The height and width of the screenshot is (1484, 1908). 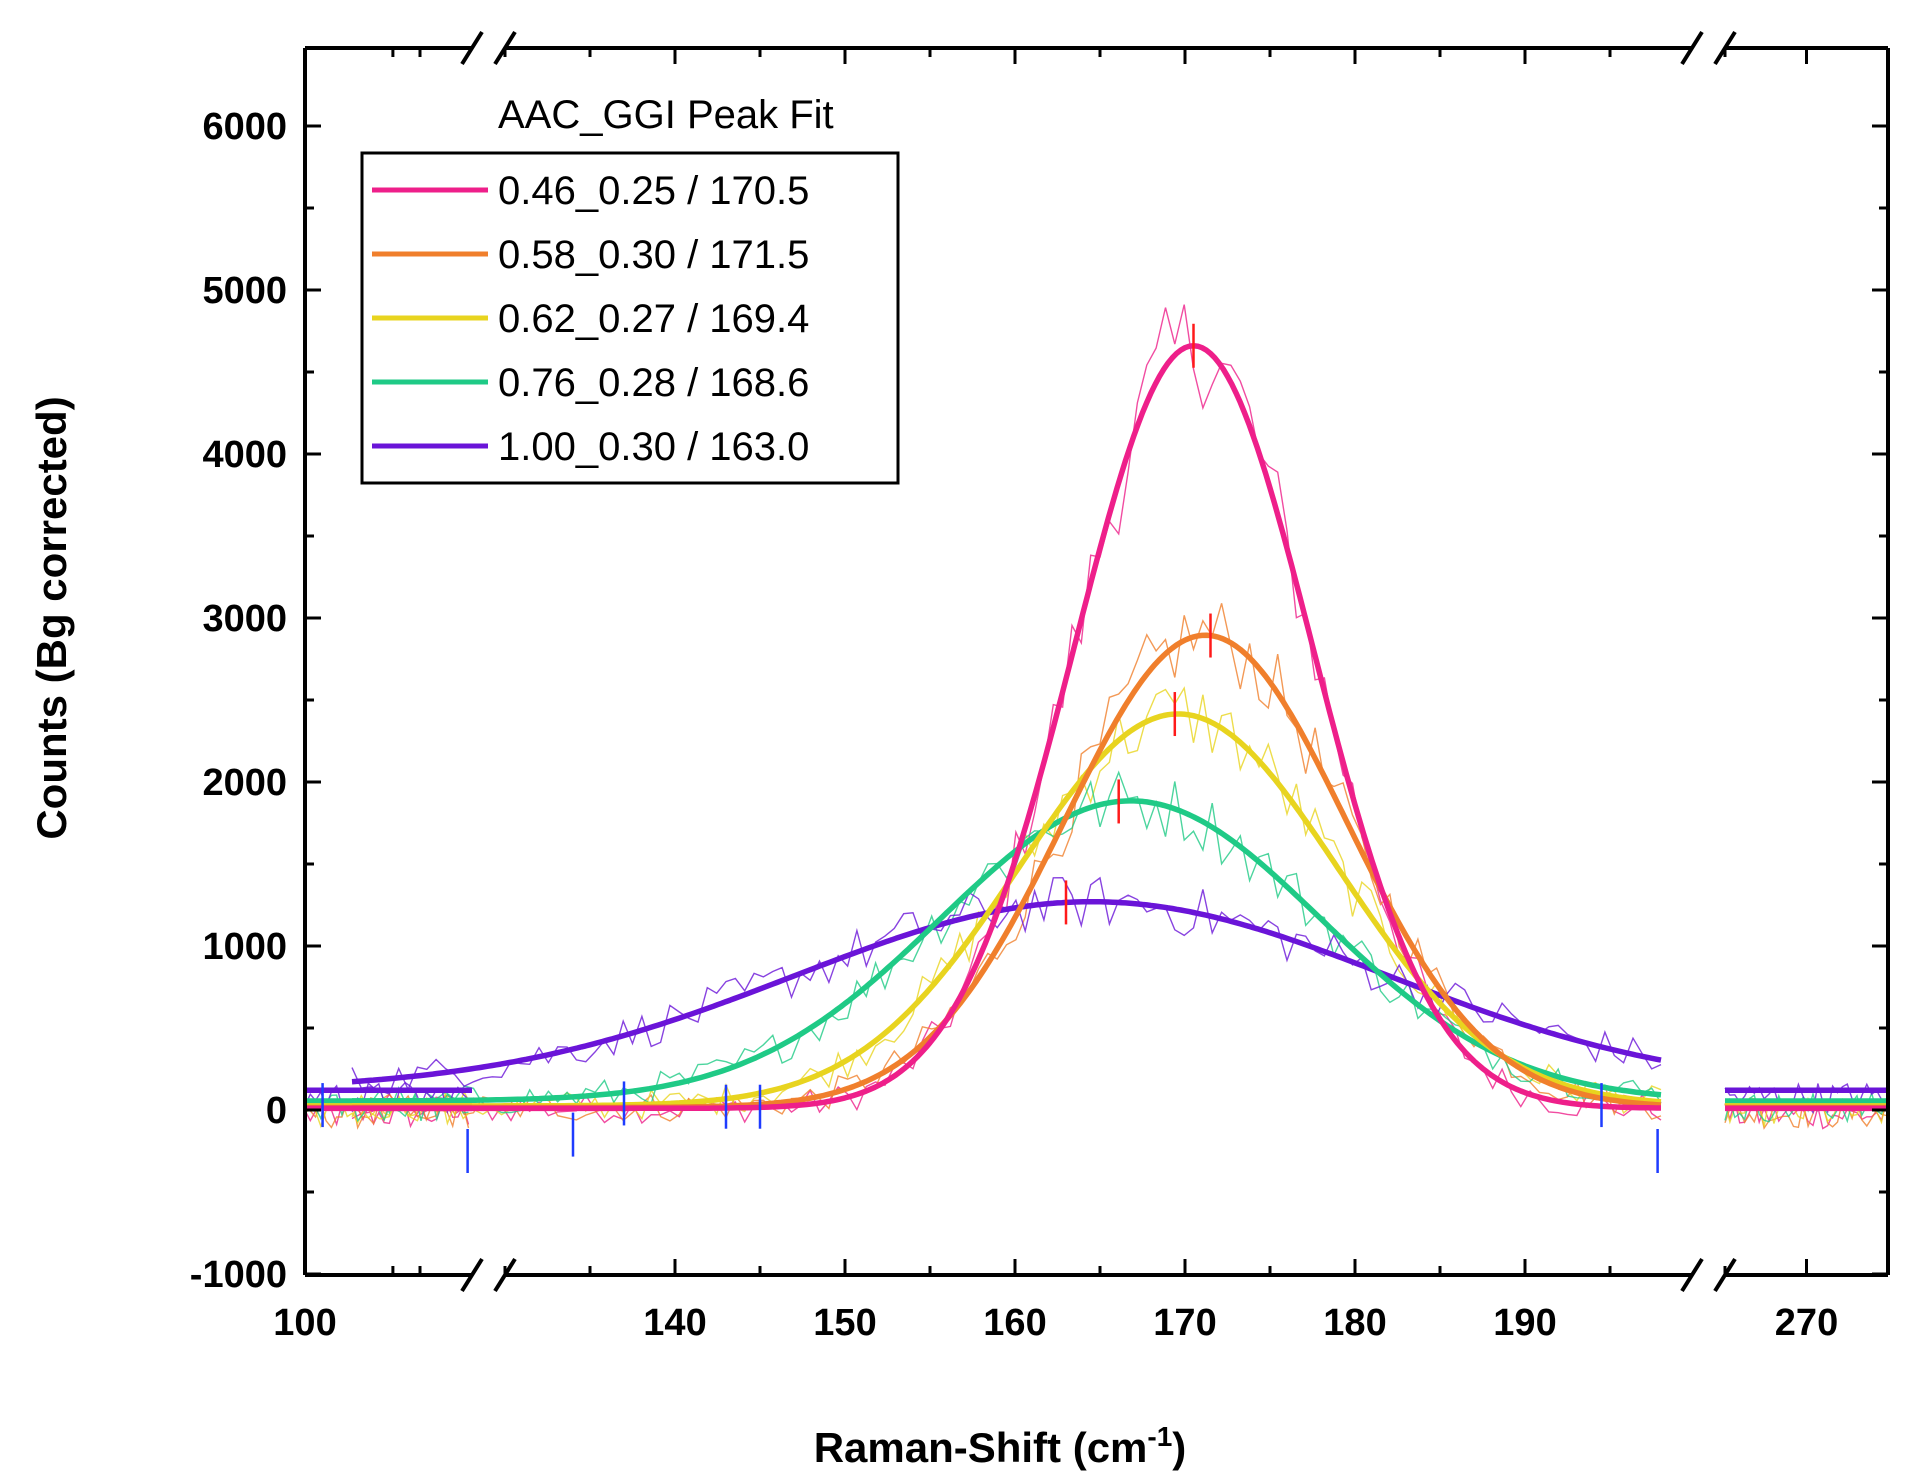 What do you see at coordinates (244, 783) in the screenshot?
I see `y-tick-label: 2000` at bounding box center [244, 783].